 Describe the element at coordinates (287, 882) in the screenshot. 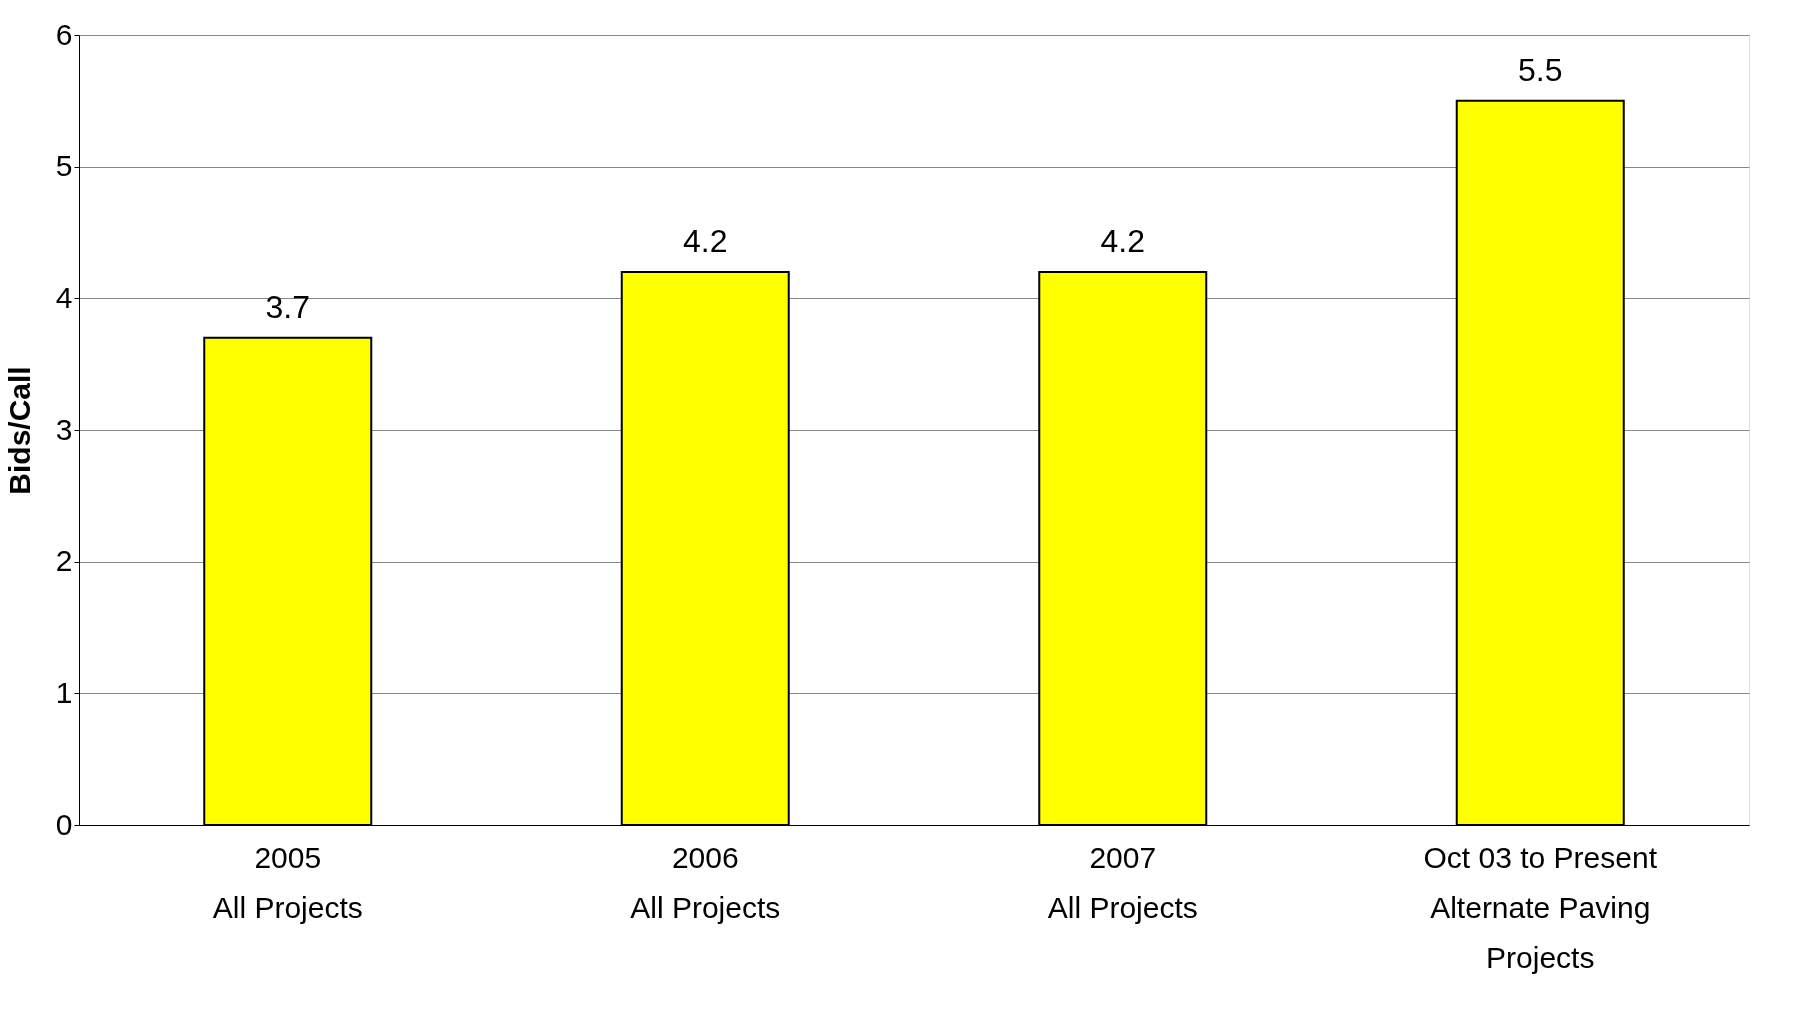

I see `x-tick-label: 2005 All Projects` at that location.